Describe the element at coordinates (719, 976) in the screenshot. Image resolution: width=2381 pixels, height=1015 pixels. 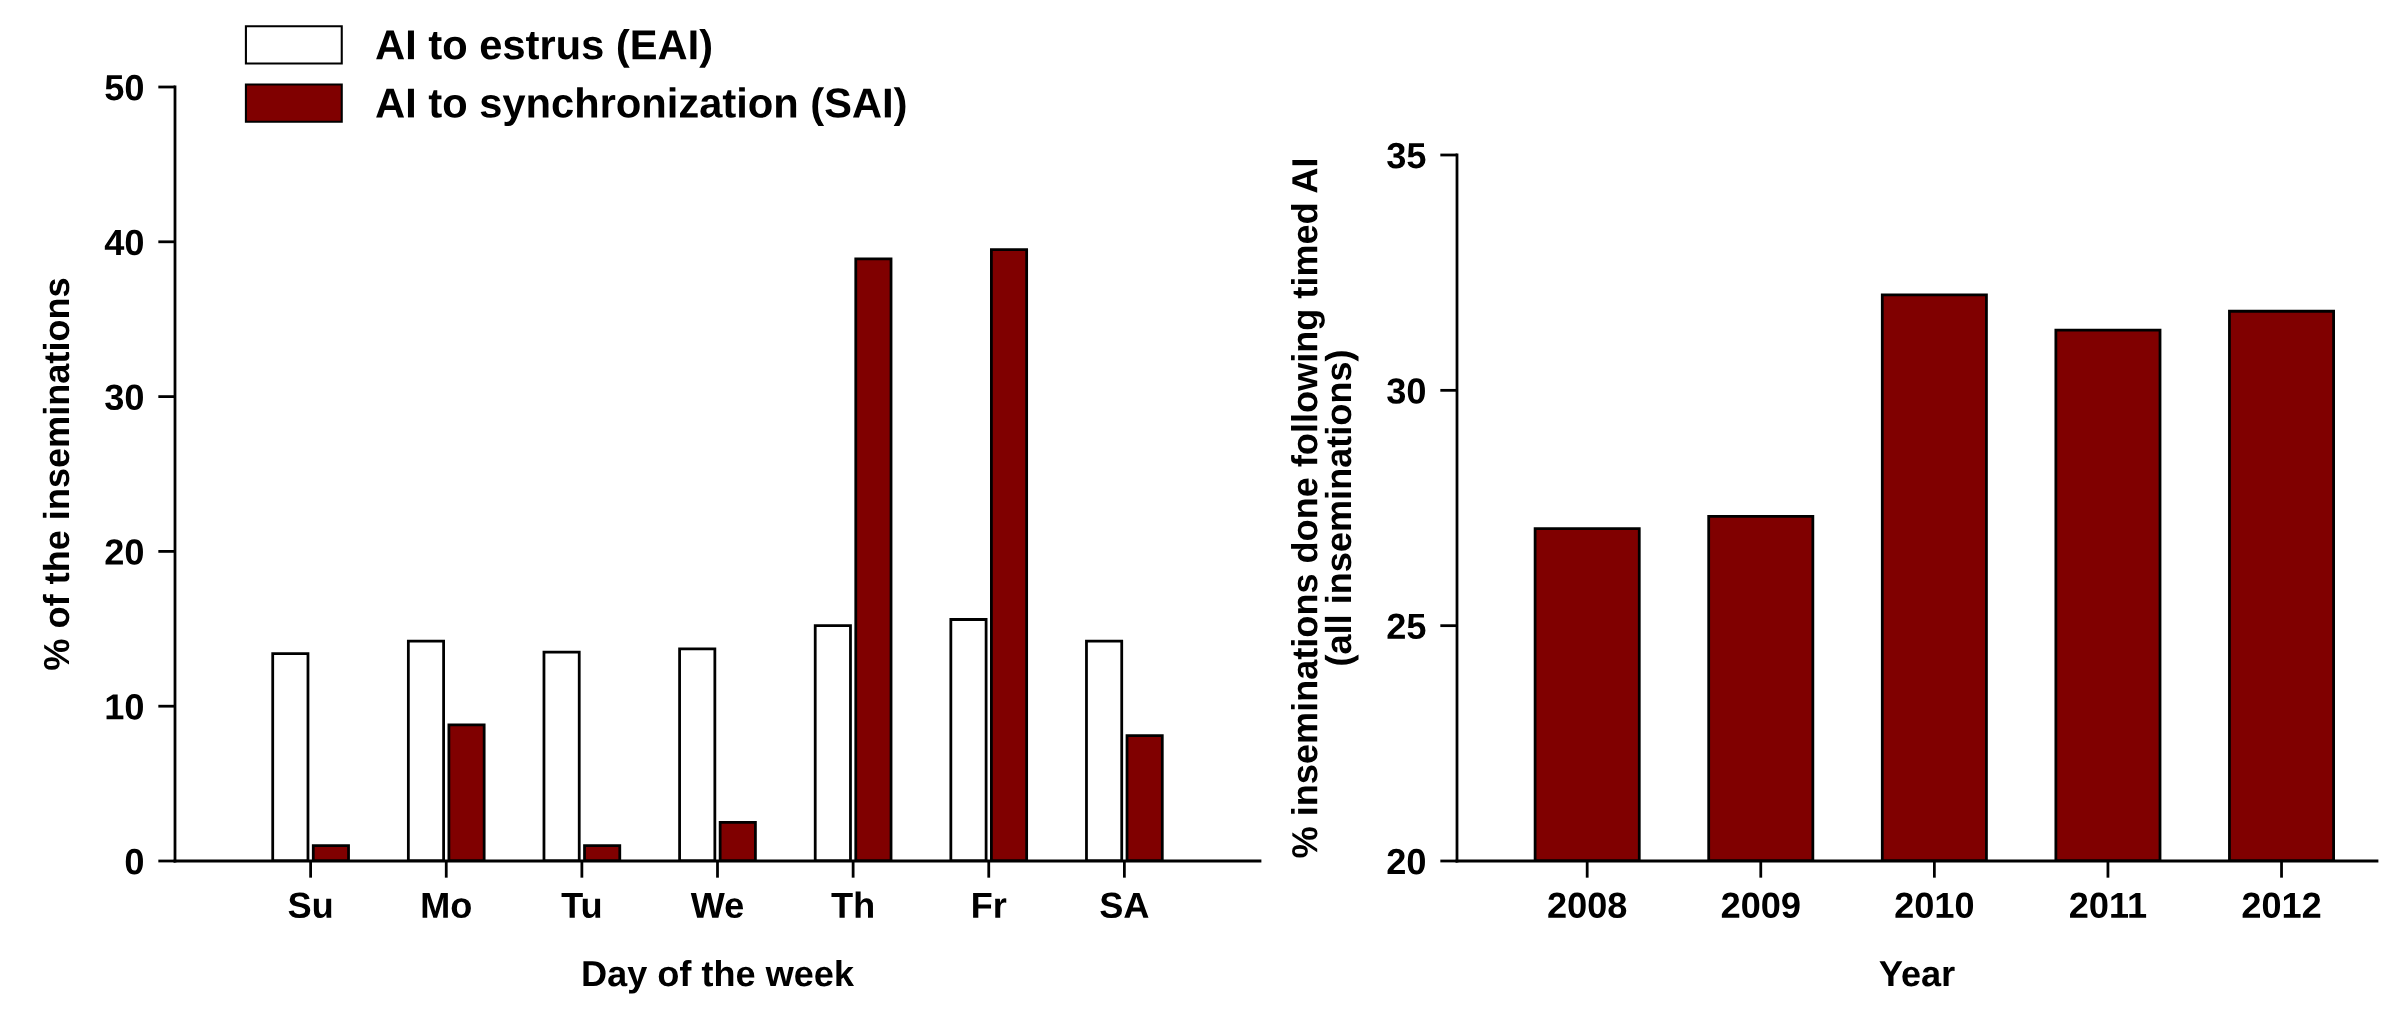
I see `x-axis-title: Day of the week` at that location.